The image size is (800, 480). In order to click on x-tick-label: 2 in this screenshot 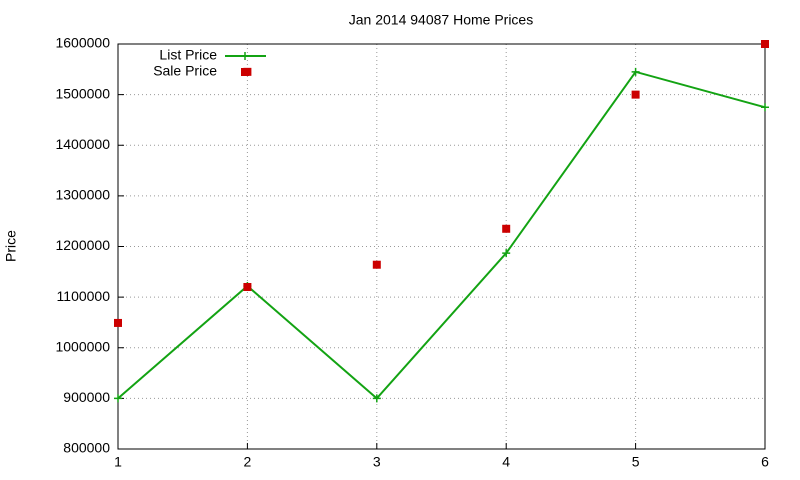, I will do `click(248, 462)`.